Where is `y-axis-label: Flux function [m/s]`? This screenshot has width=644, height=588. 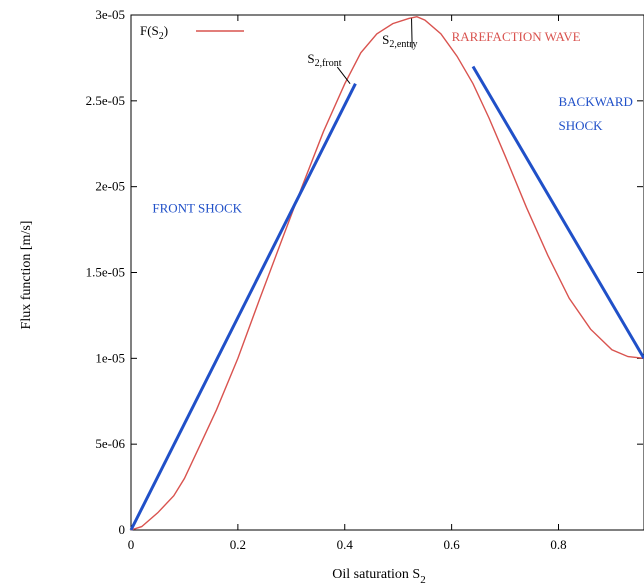 y-axis-label: Flux function [m/s] is located at coordinates (26, 275).